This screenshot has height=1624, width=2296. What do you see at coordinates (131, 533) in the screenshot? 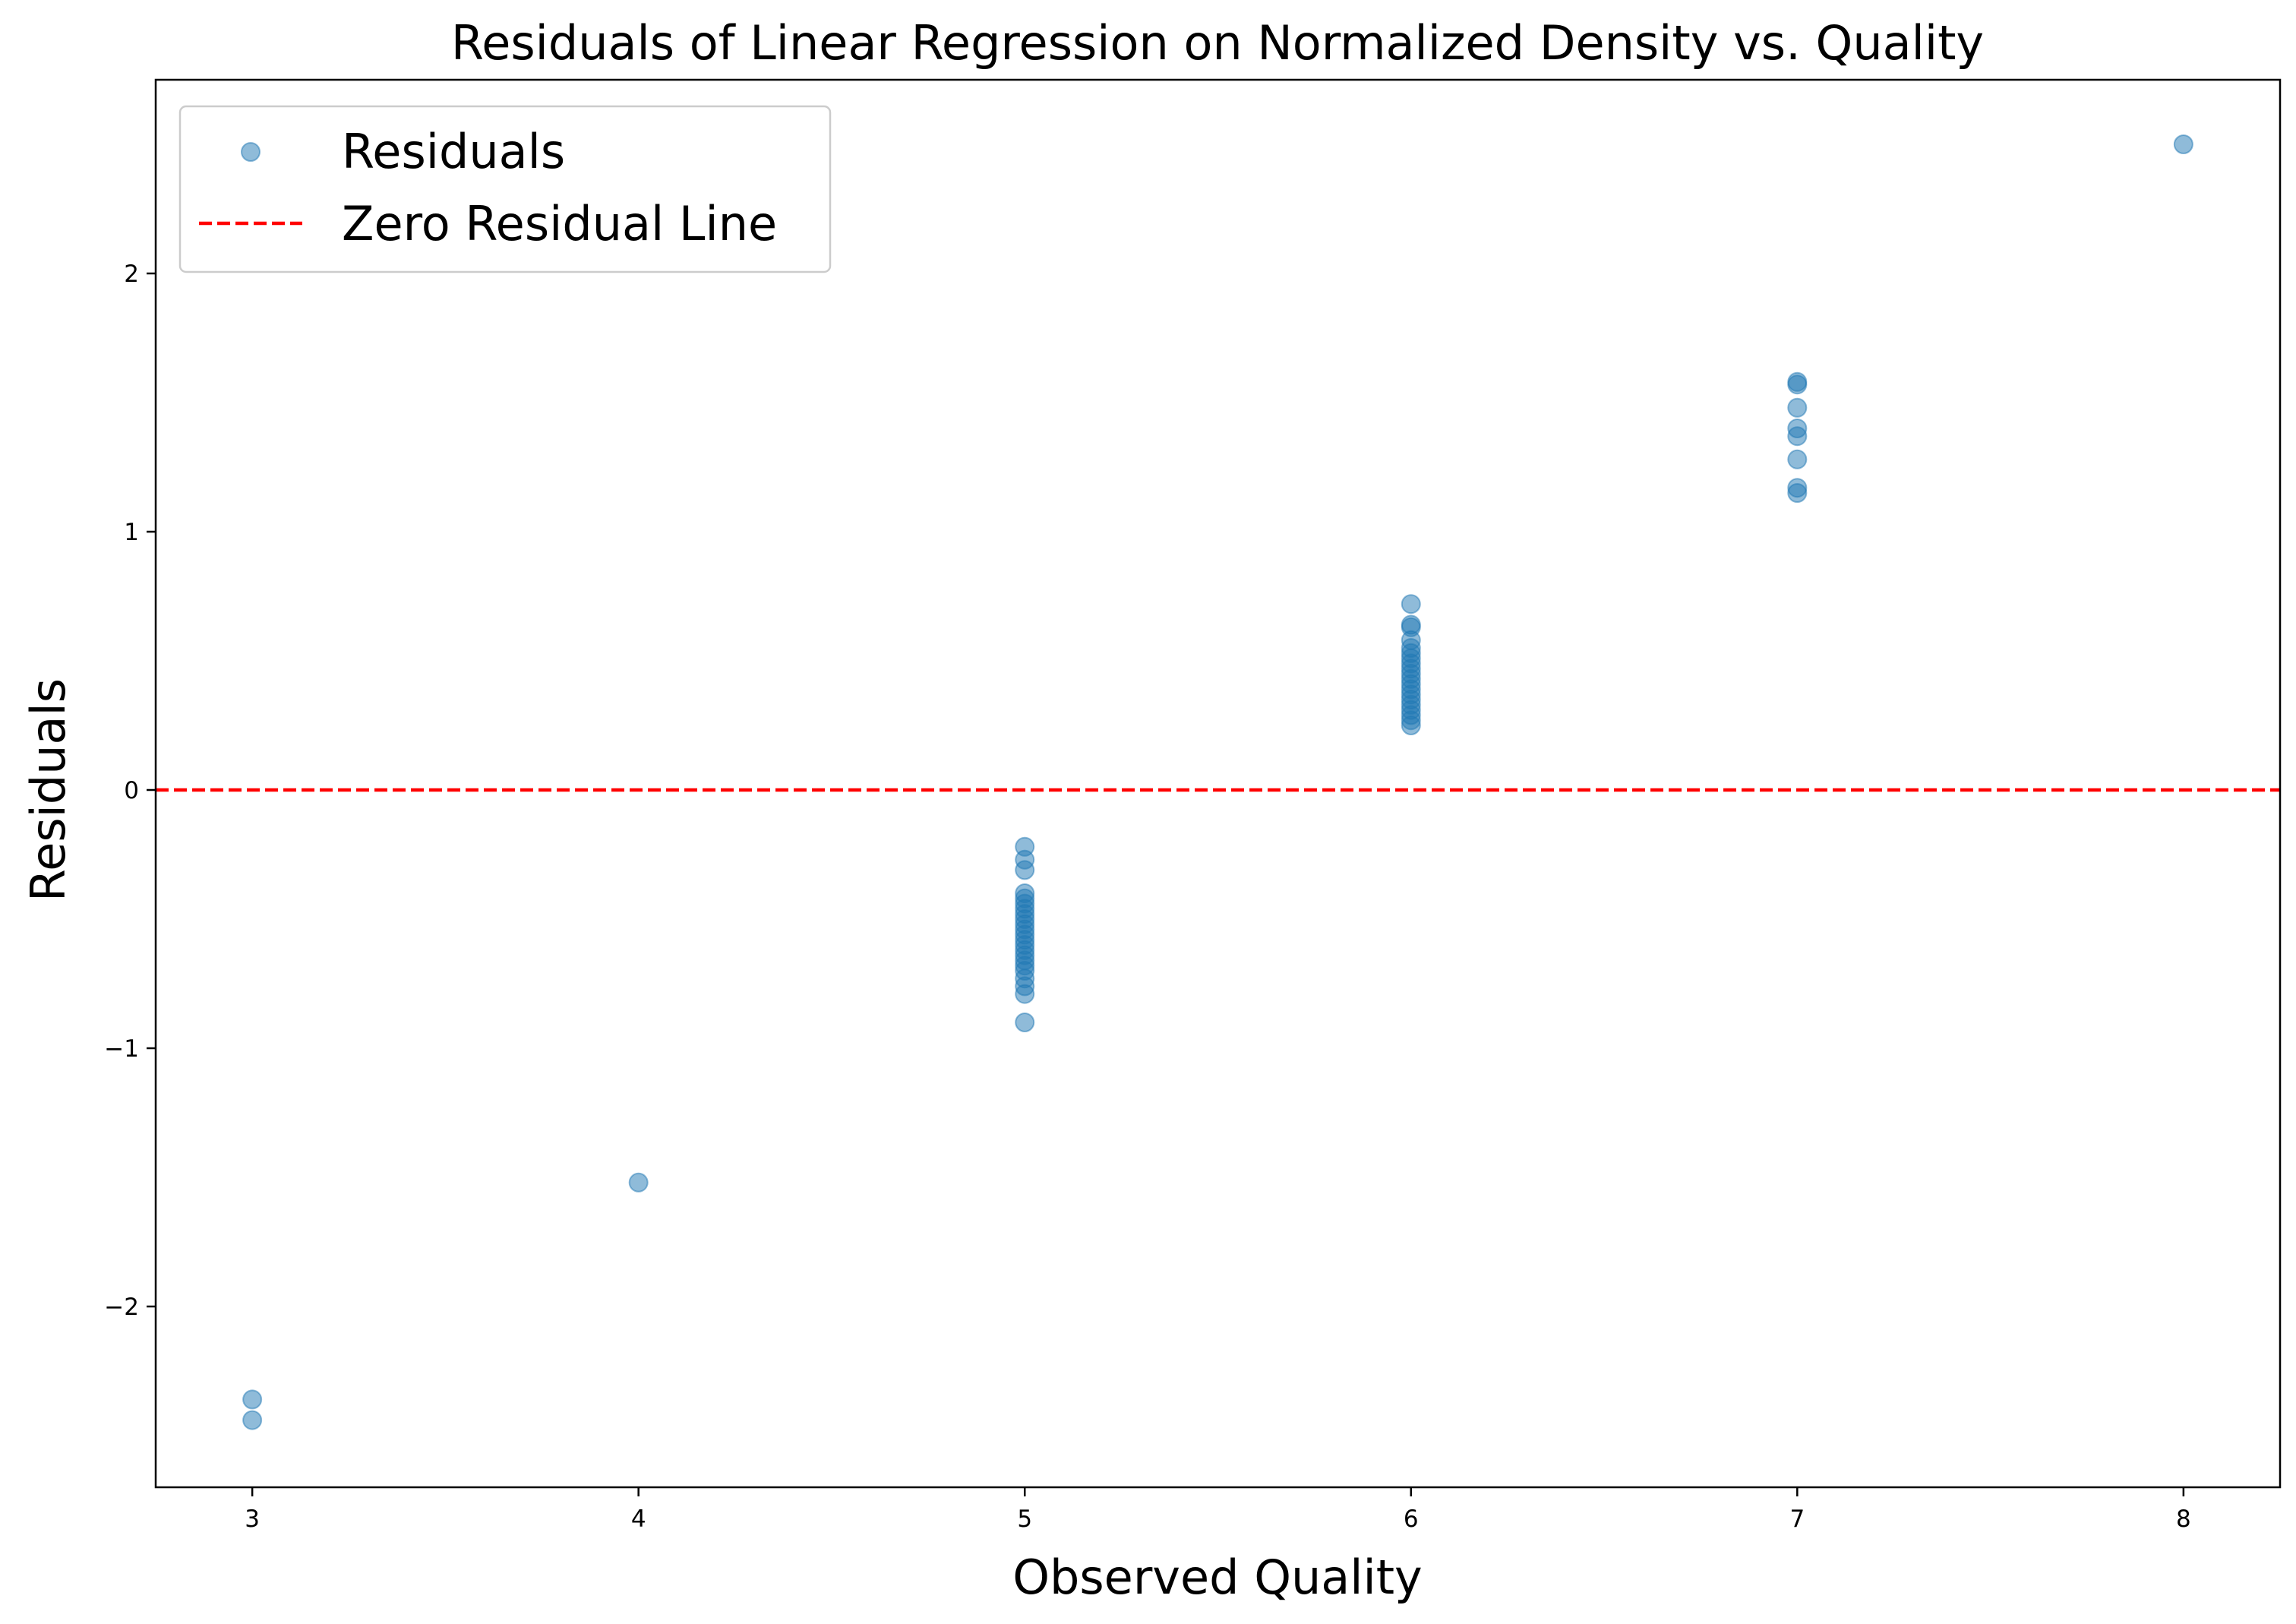
I see `y-tick-label: 1` at bounding box center [131, 533].